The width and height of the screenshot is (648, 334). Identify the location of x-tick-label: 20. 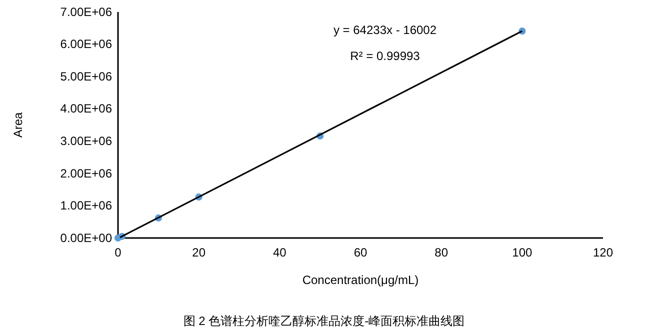
(199, 253).